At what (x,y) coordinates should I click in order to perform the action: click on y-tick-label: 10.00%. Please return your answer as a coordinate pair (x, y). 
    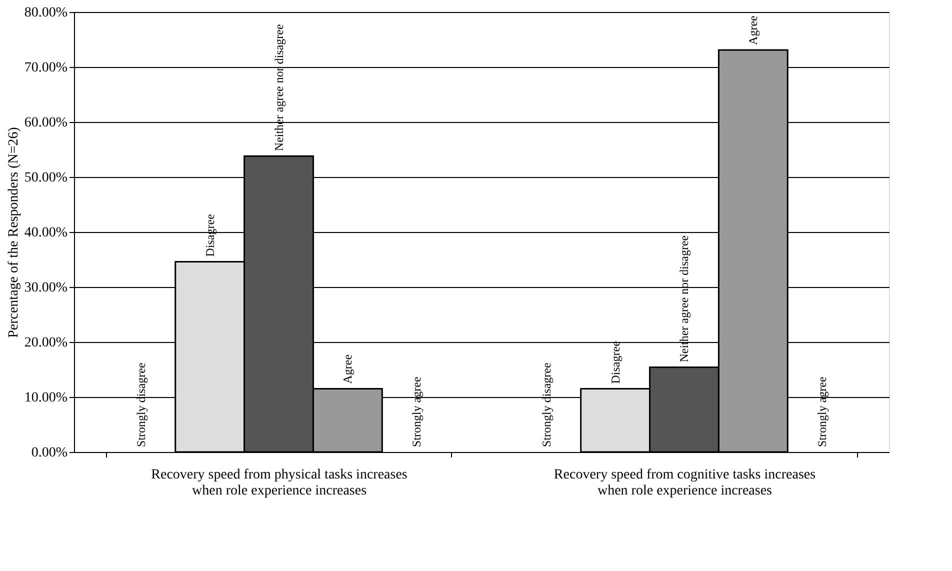
    Looking at the image, I should click on (46, 398).